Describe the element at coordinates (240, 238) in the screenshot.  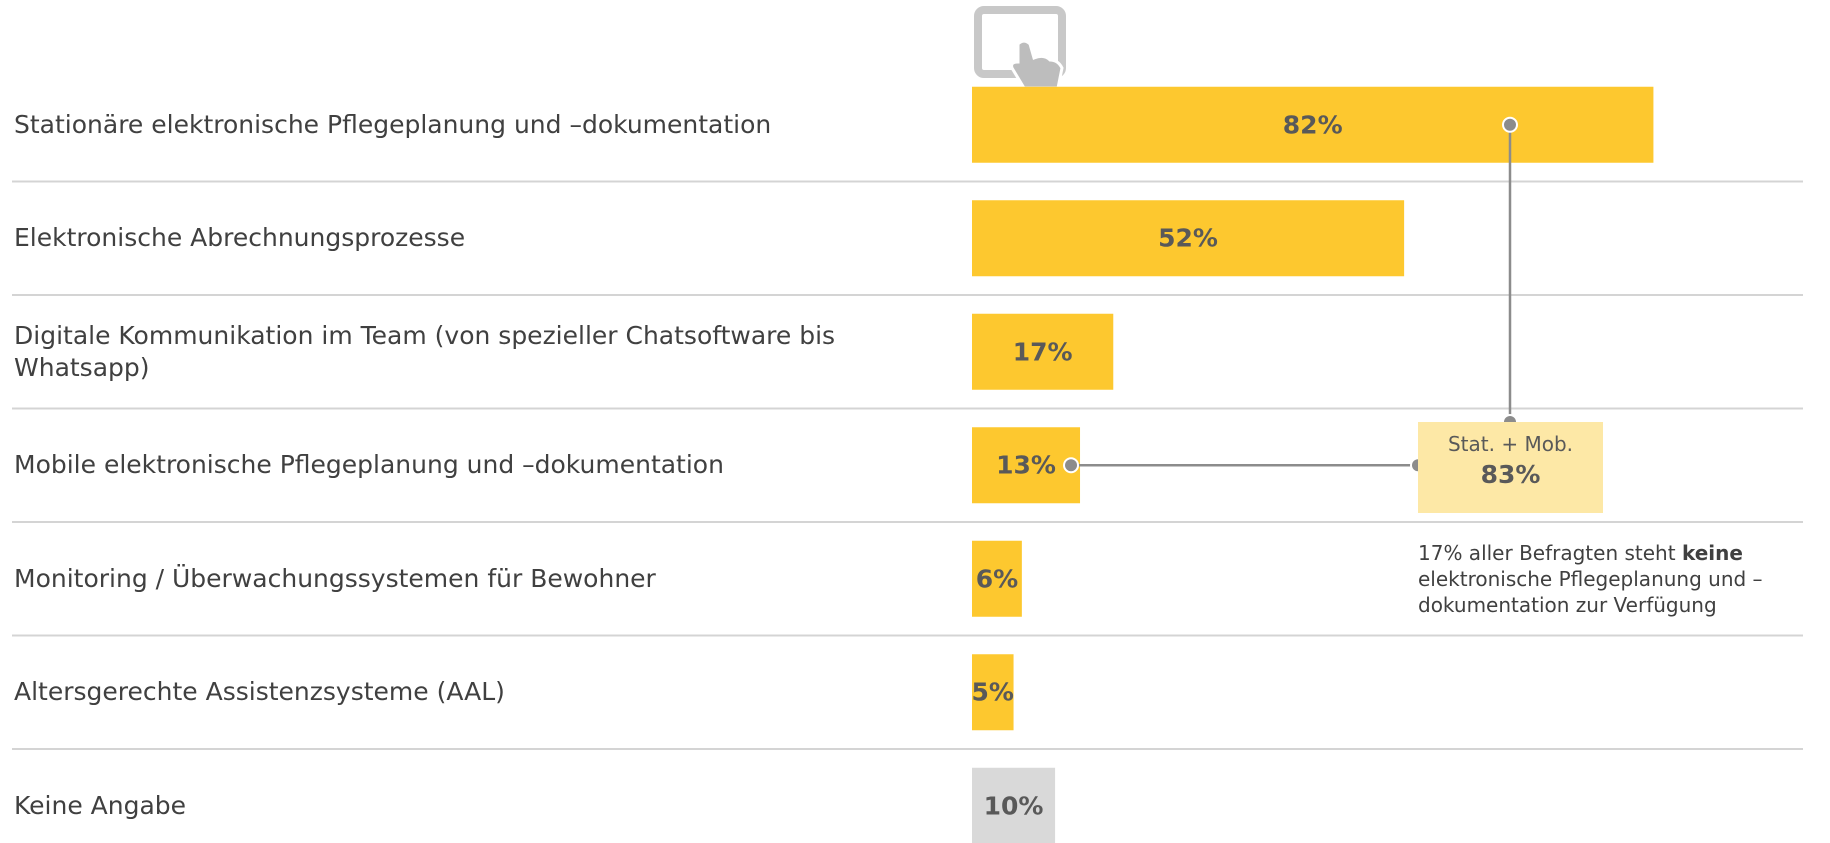
I see `category-label: Elektronische Abrechnungsprozesse` at that location.